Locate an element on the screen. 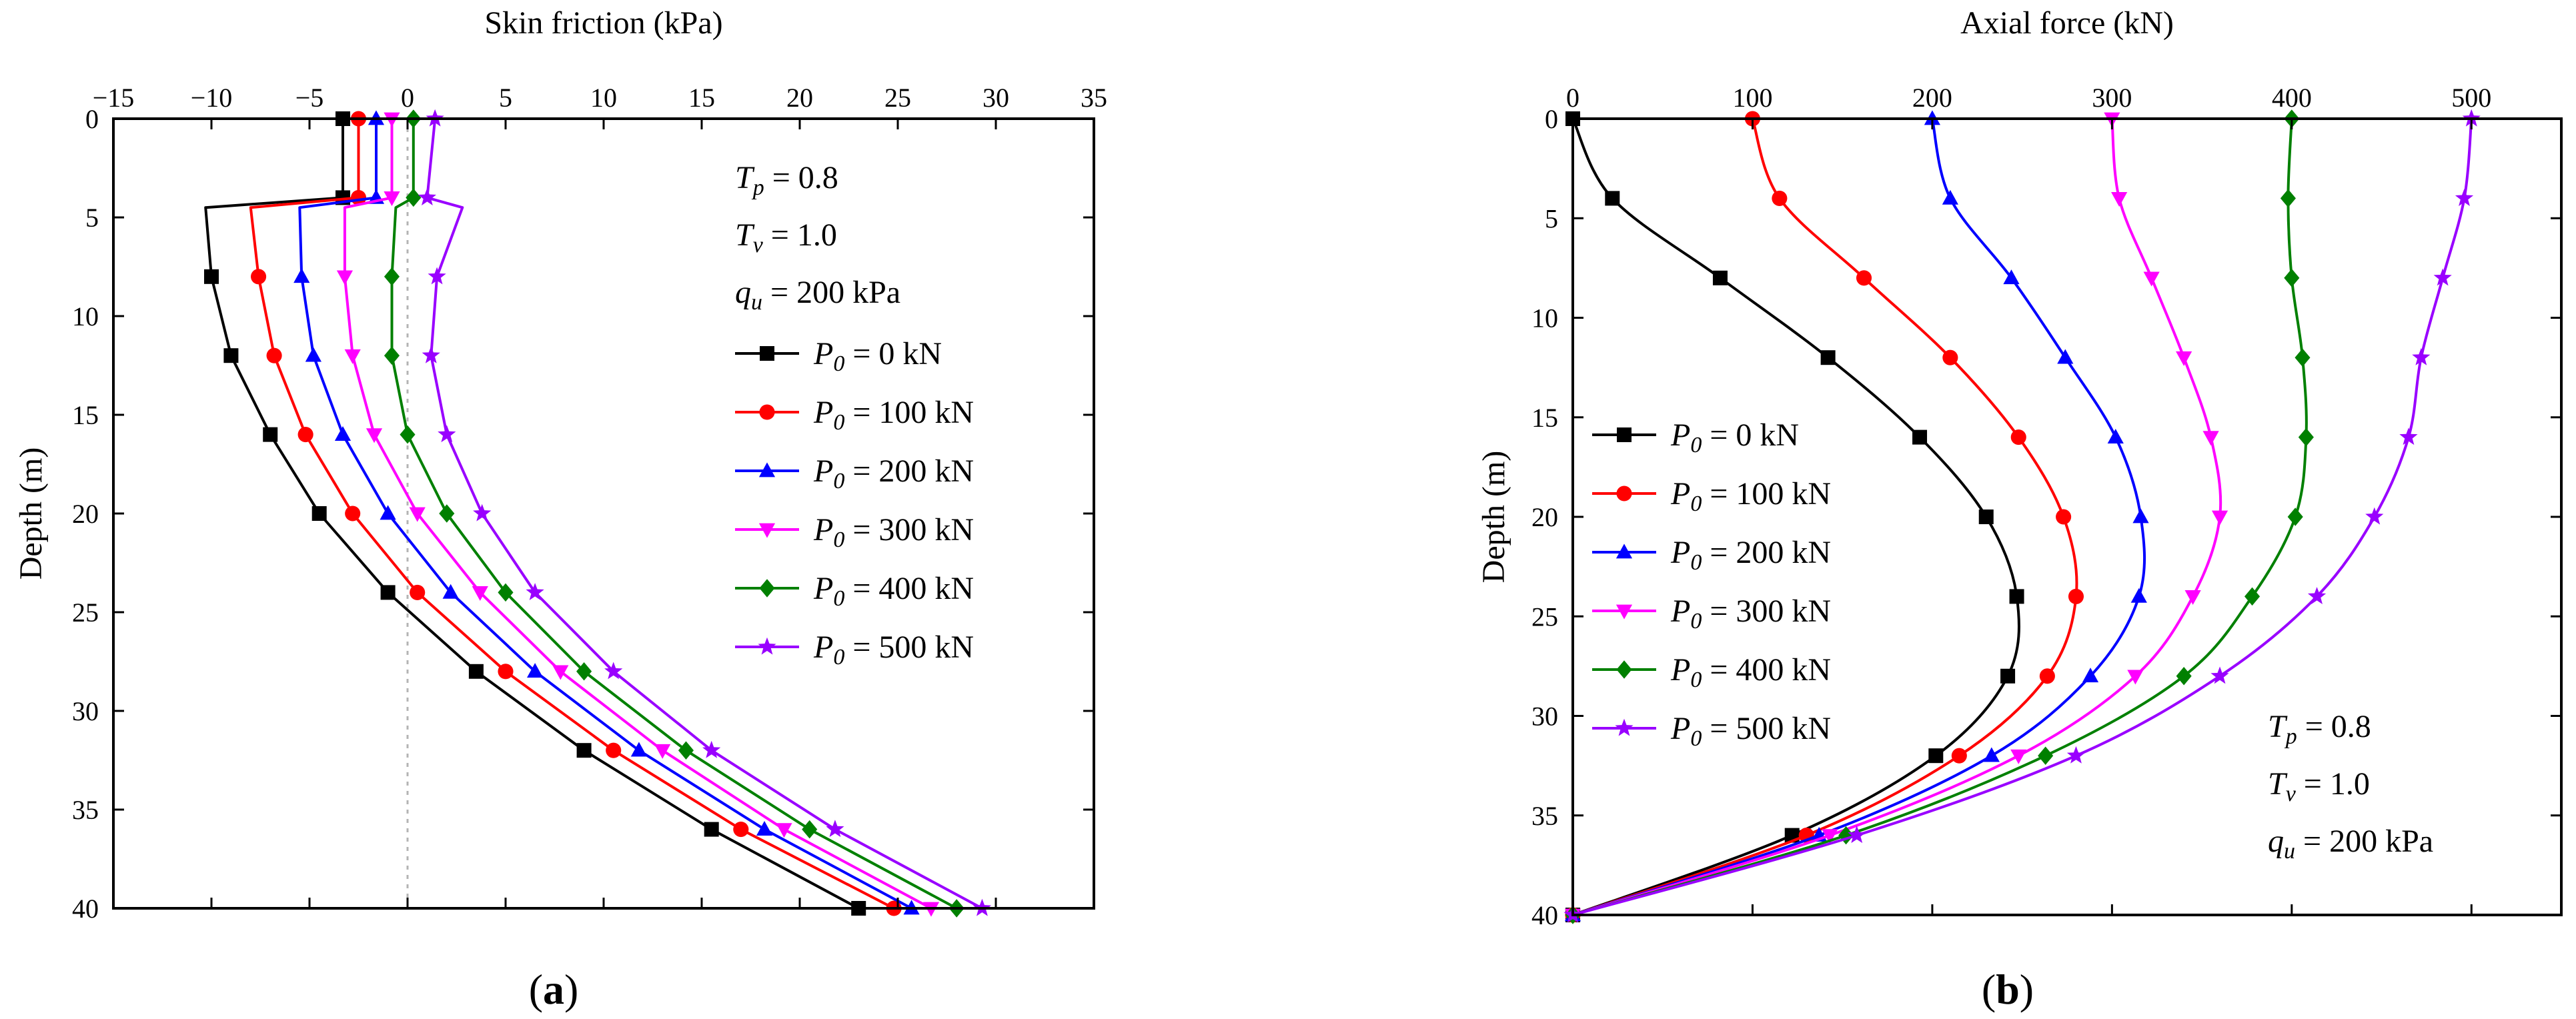 The image size is (2576, 1019). x-tick-label: 100 is located at coordinates (1752, 98).